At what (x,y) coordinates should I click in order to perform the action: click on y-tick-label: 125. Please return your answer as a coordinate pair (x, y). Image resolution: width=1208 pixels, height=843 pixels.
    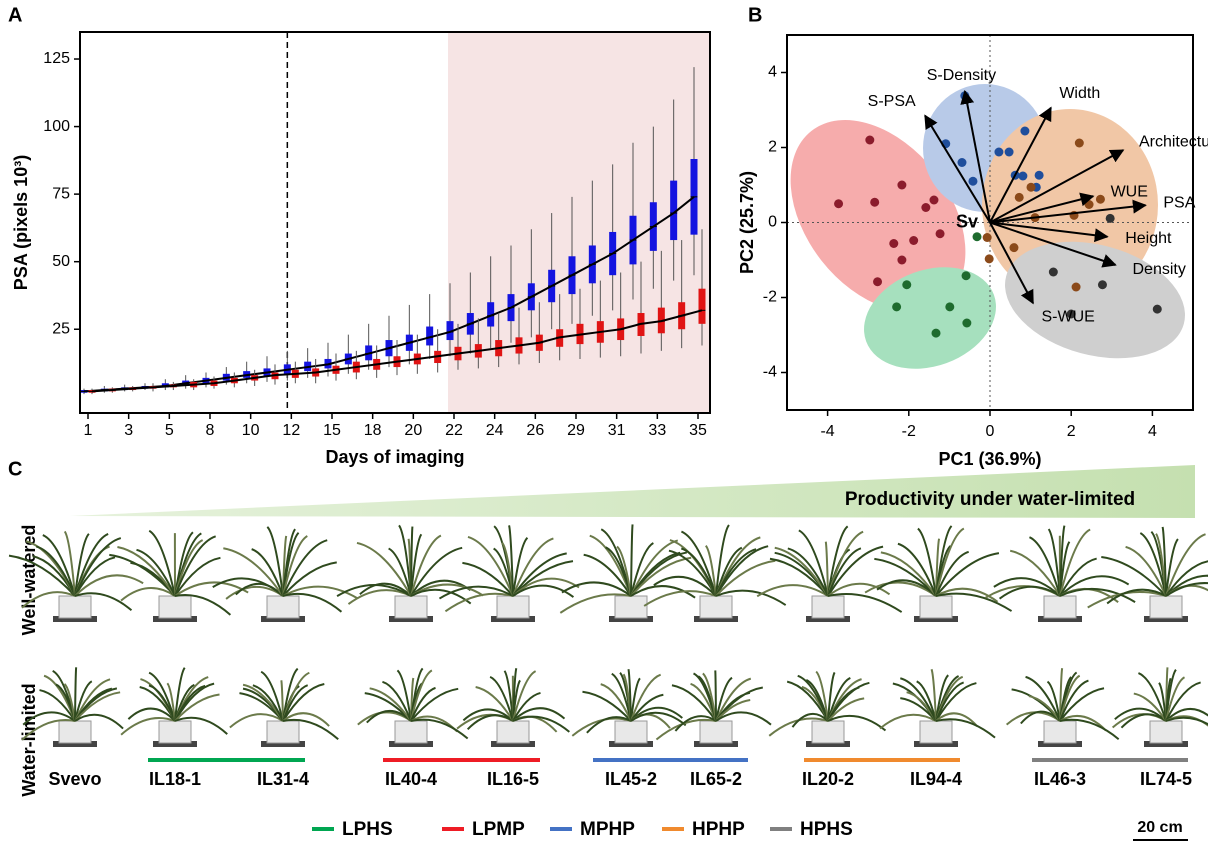
    Looking at the image, I should click on (56, 58).